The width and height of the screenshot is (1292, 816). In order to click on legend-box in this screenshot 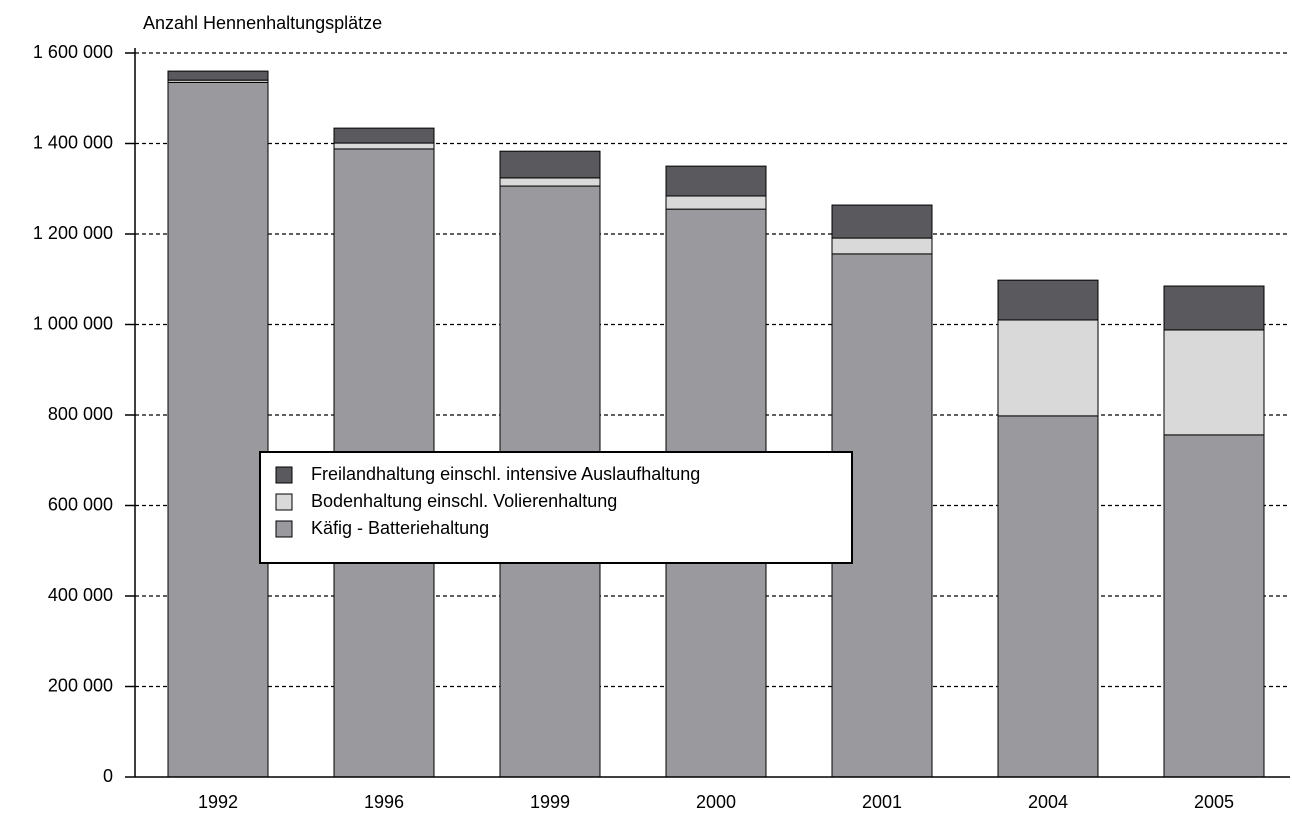, I will do `click(556, 507)`.